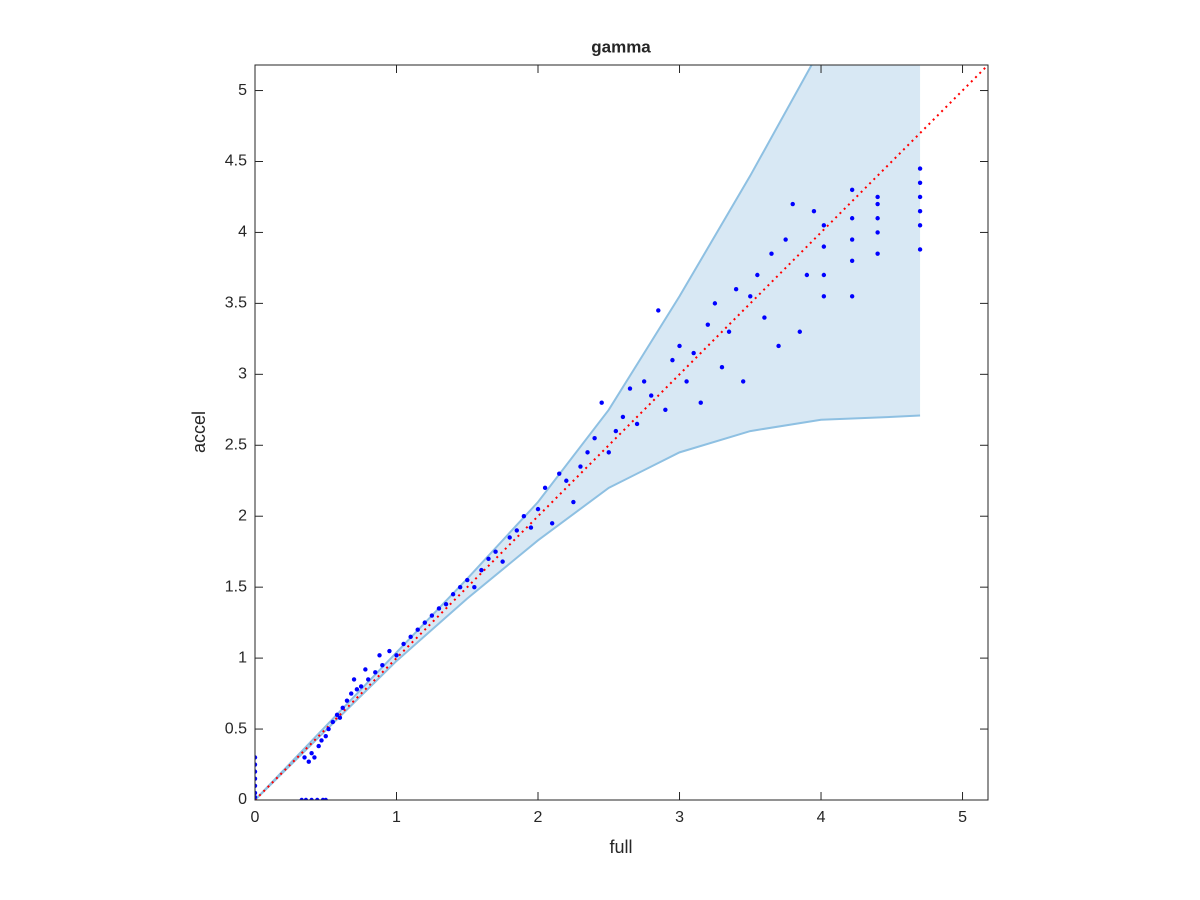  Describe the element at coordinates (242, 657) in the screenshot. I see `y-tick-label: 1` at that location.